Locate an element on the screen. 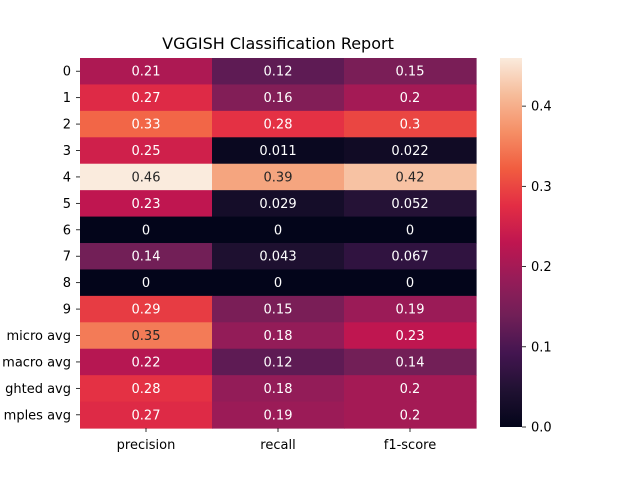  row-tick-label: 2 is located at coordinates (67, 125).